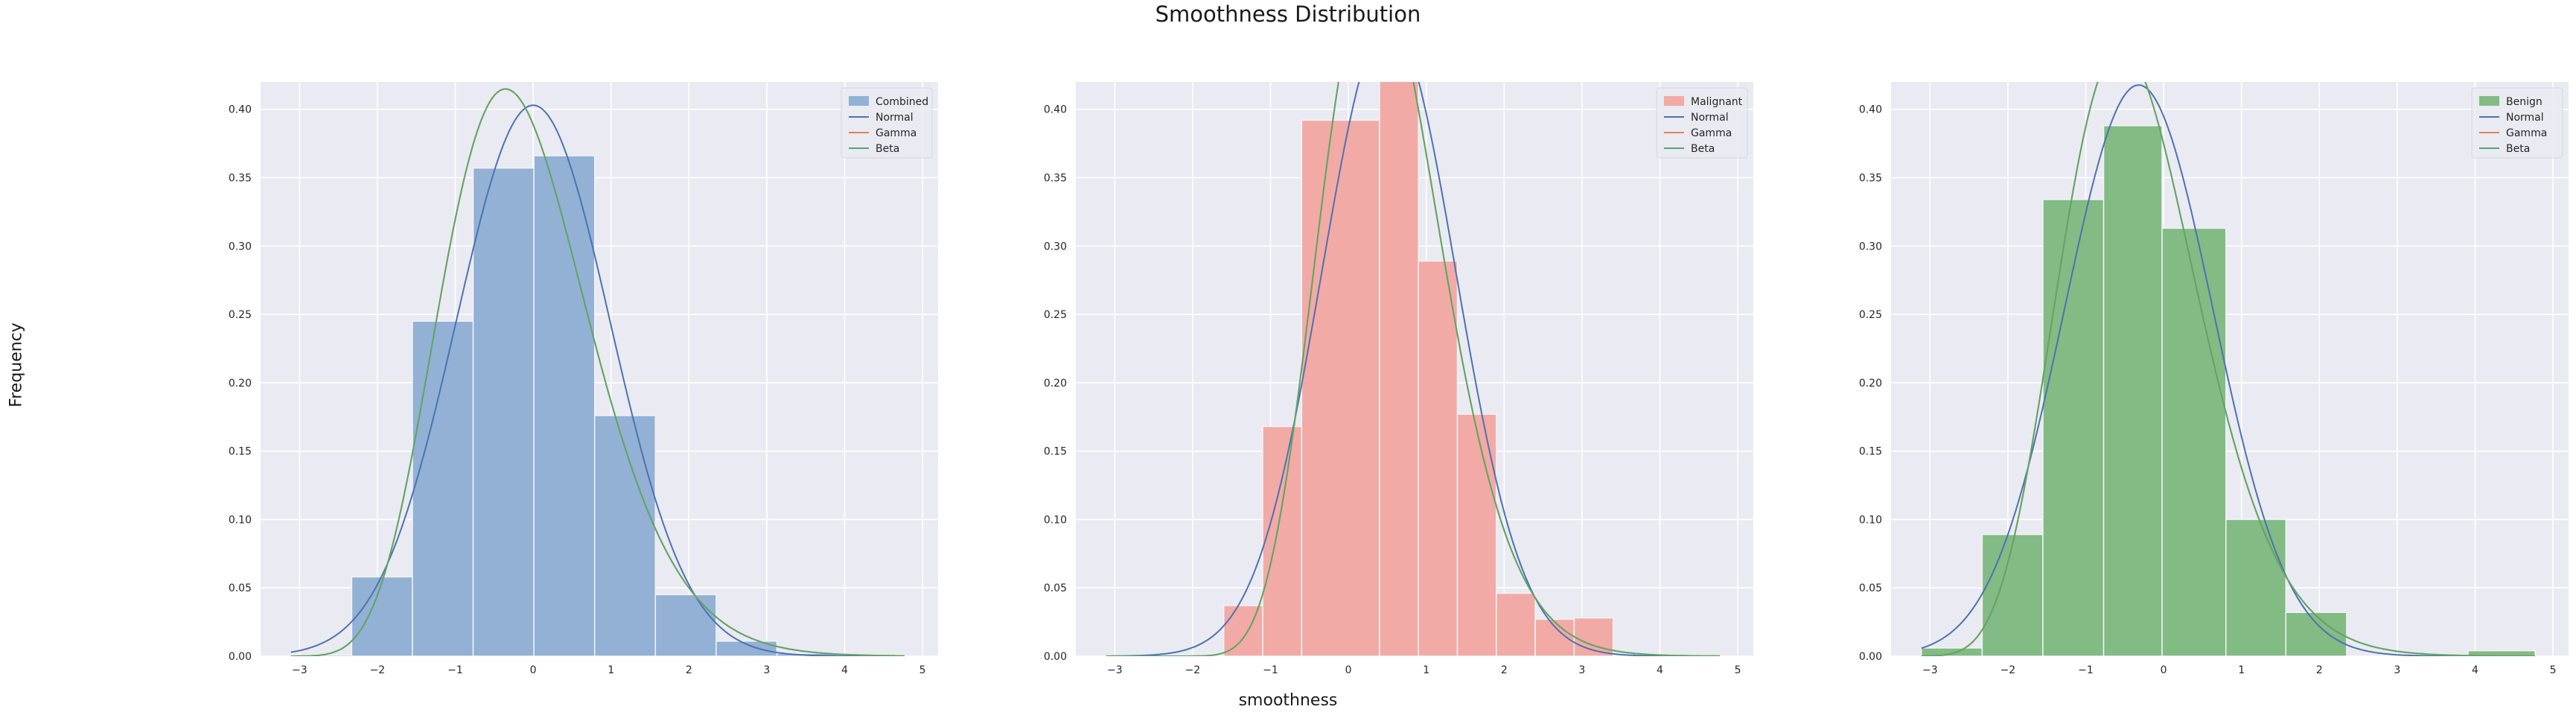 The image size is (2576, 718). I want to click on legend: Benign Normal Gamma Beta, so click(2517, 123).